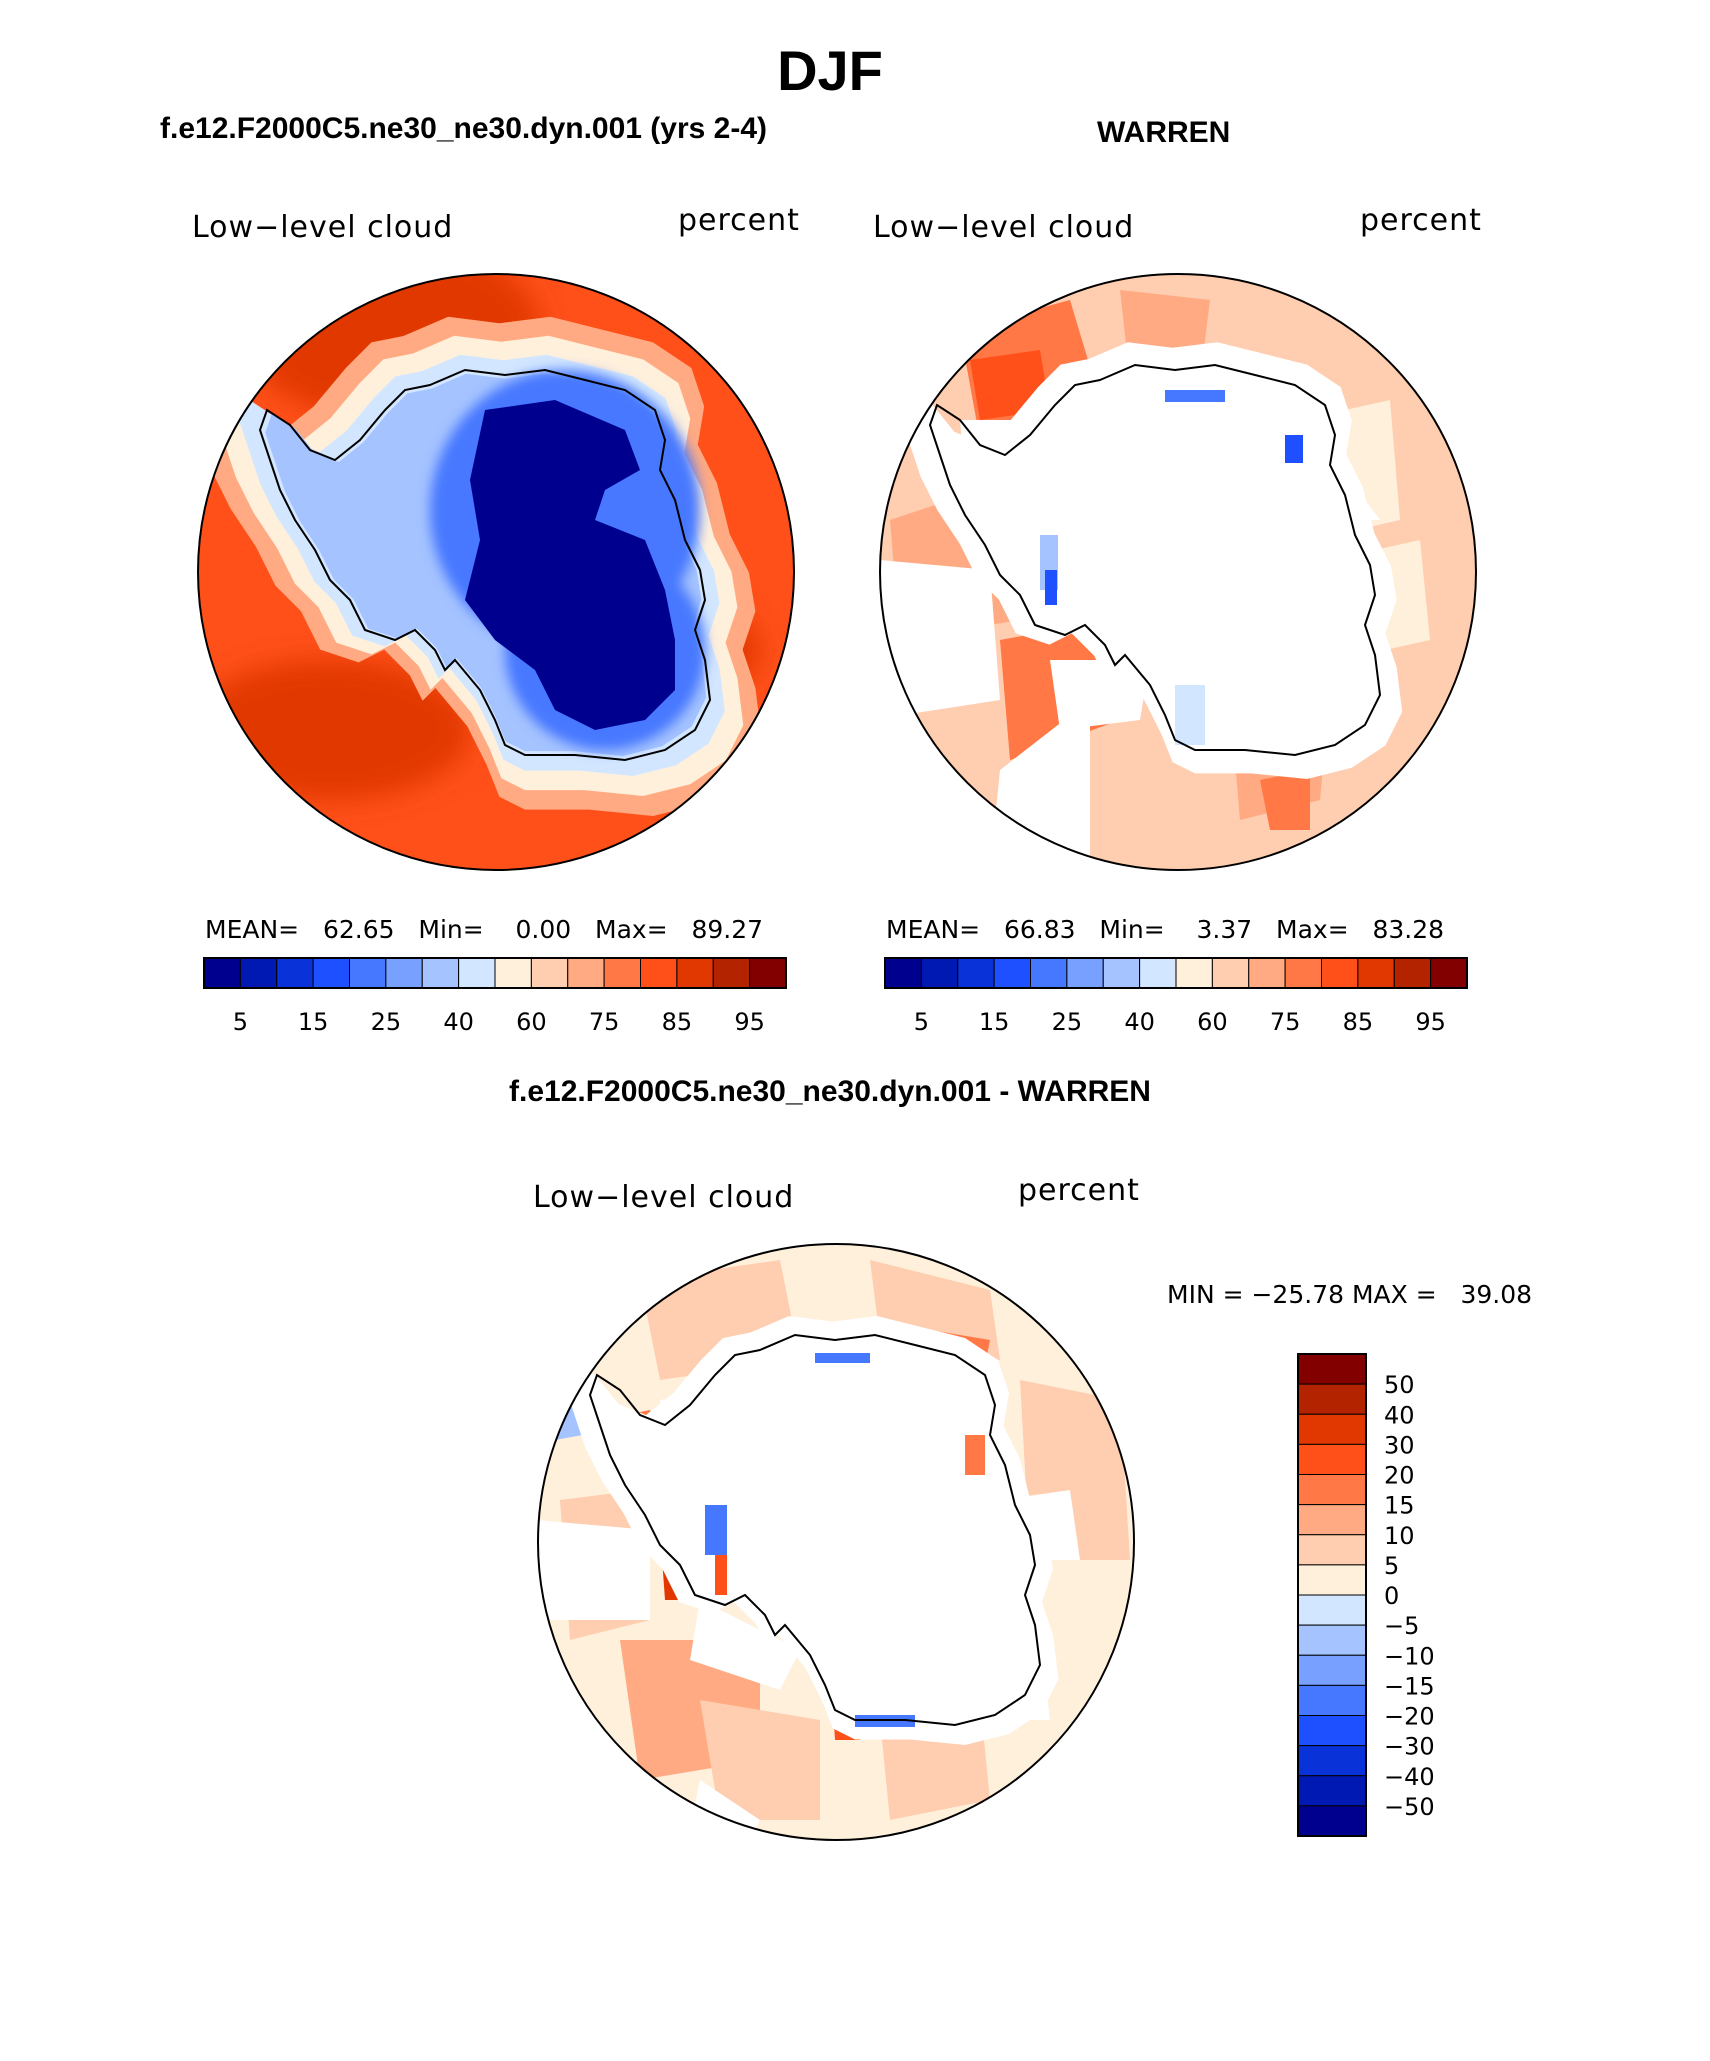 The width and height of the screenshot is (1710, 2061). What do you see at coordinates (252, 929) in the screenshot?
I see `model-mean-label: MEAN=` at bounding box center [252, 929].